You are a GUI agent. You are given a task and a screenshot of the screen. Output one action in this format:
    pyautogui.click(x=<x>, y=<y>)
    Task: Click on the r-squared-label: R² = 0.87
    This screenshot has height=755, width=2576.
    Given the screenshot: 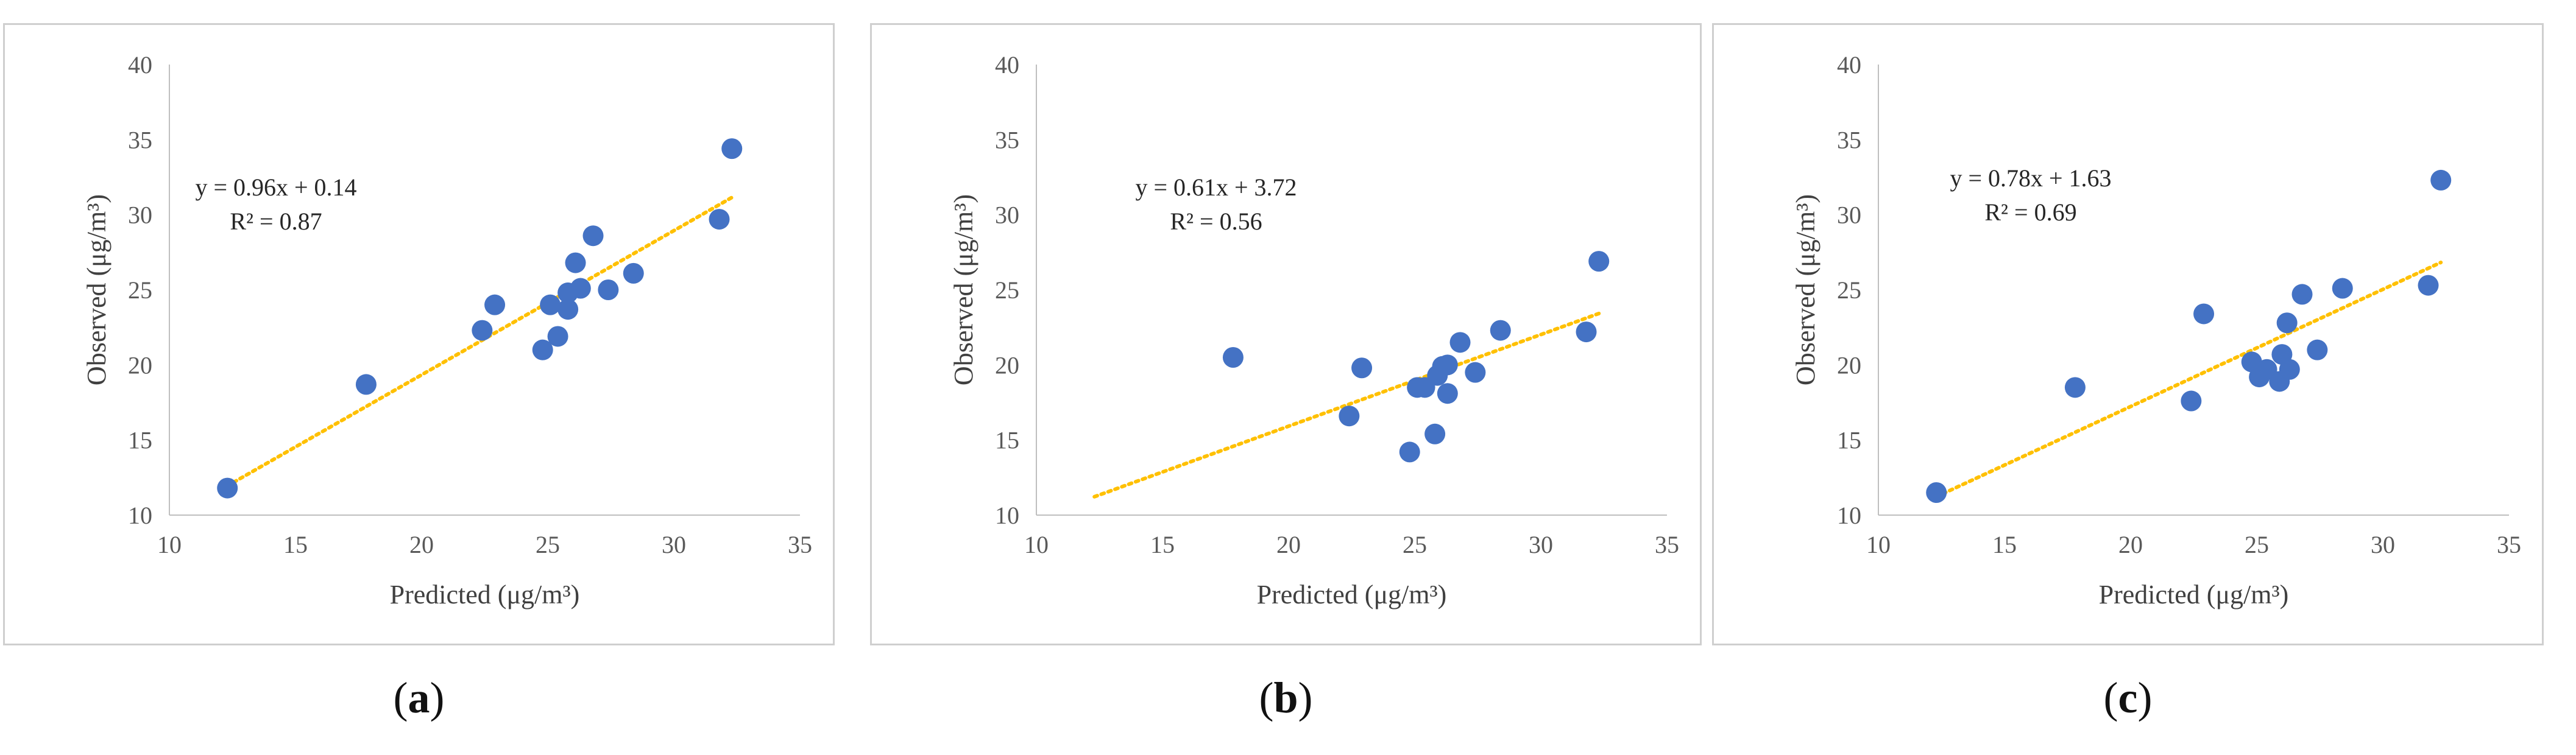 What is the action you would take?
    pyautogui.click(x=276, y=221)
    